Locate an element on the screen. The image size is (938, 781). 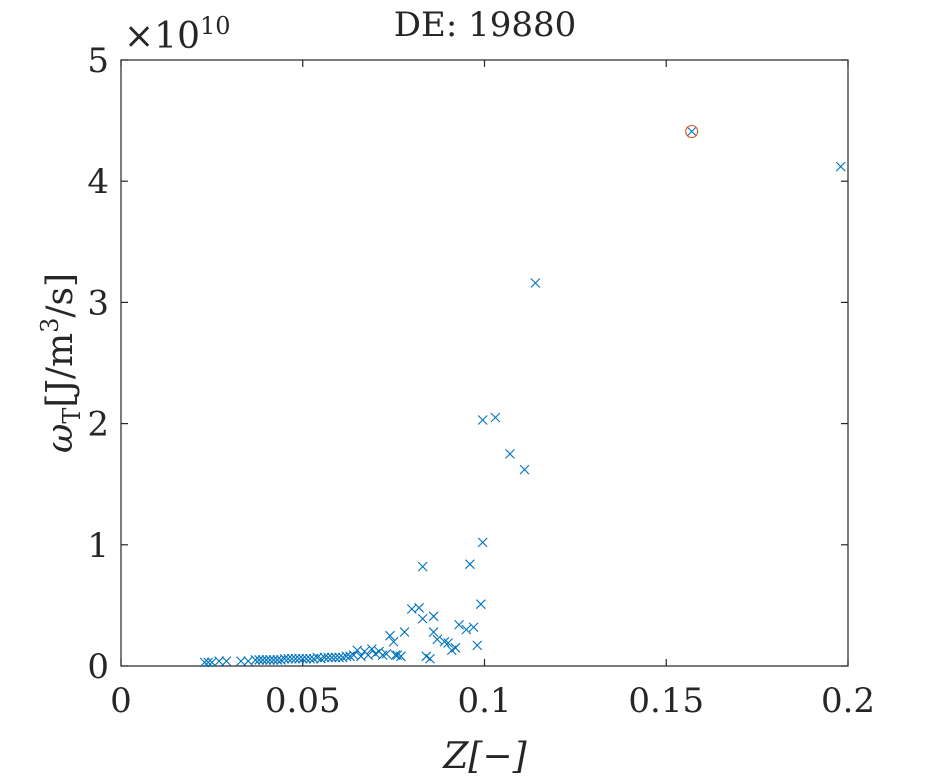
x-tick-label: 0 is located at coordinates (121, 701).